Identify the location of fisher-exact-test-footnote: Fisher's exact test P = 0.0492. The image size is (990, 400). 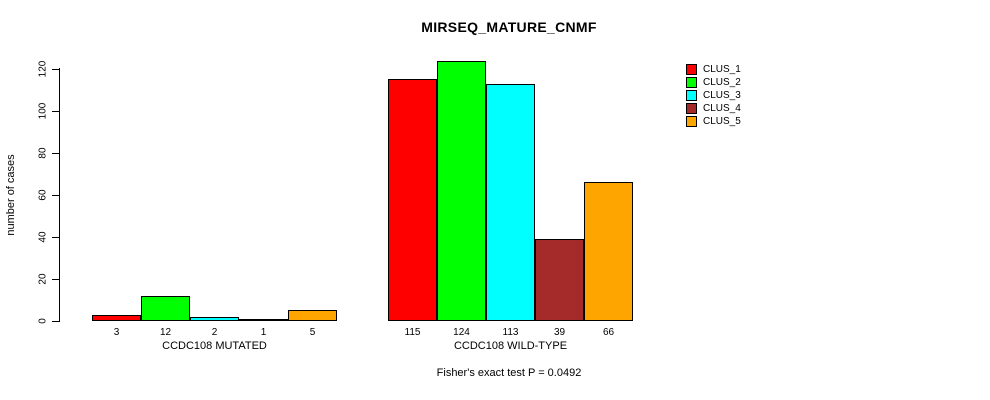
(509, 373).